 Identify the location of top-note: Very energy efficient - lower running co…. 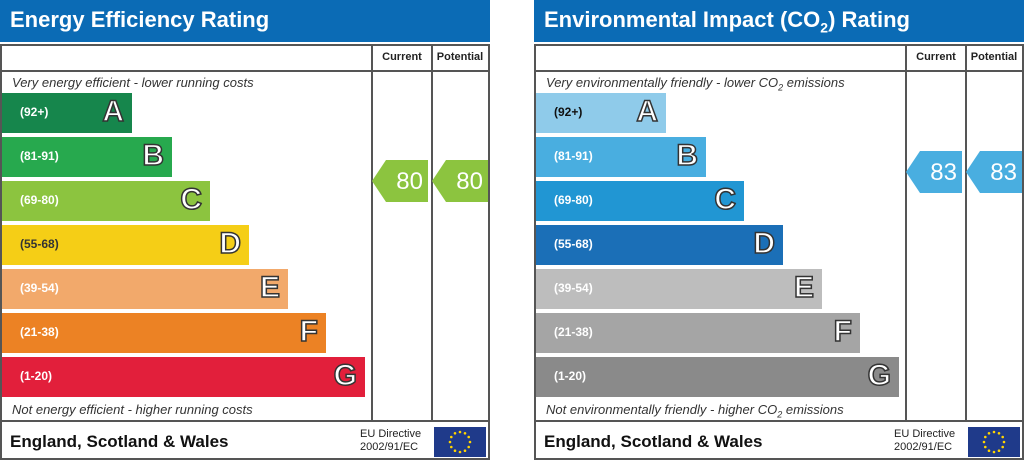
(133, 84).